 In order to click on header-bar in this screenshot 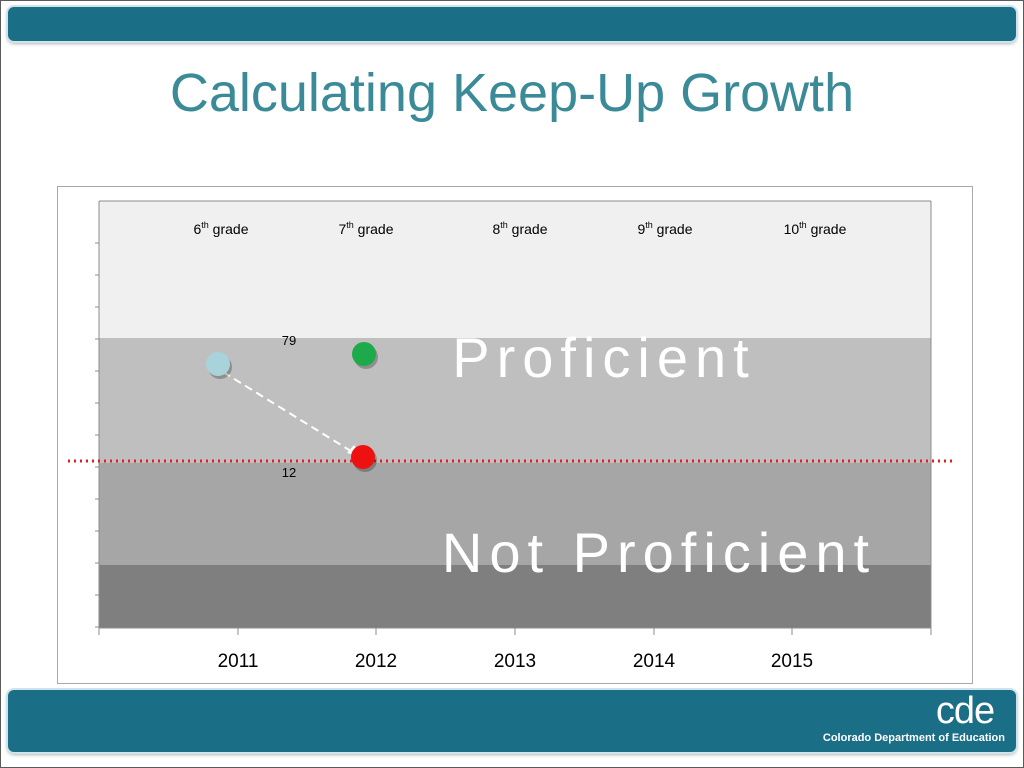, I will do `click(512, 24)`.